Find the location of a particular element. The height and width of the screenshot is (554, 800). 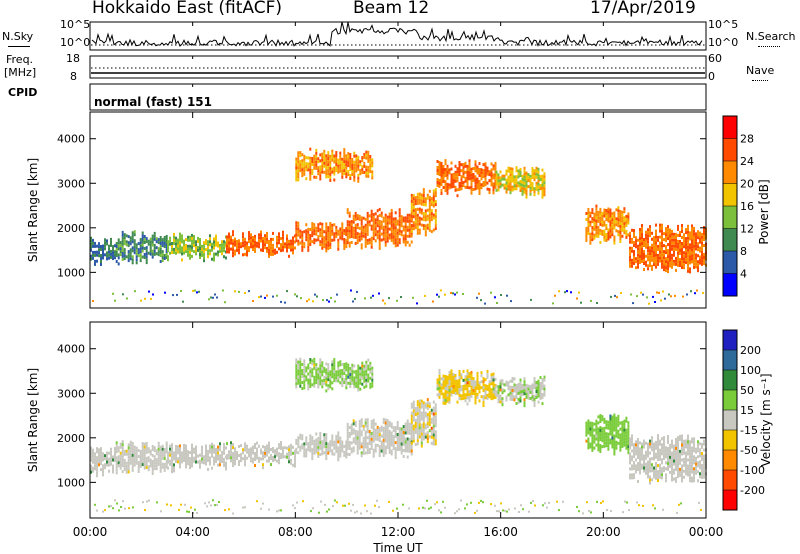

ytick-label: 2000 is located at coordinates (71, 228).